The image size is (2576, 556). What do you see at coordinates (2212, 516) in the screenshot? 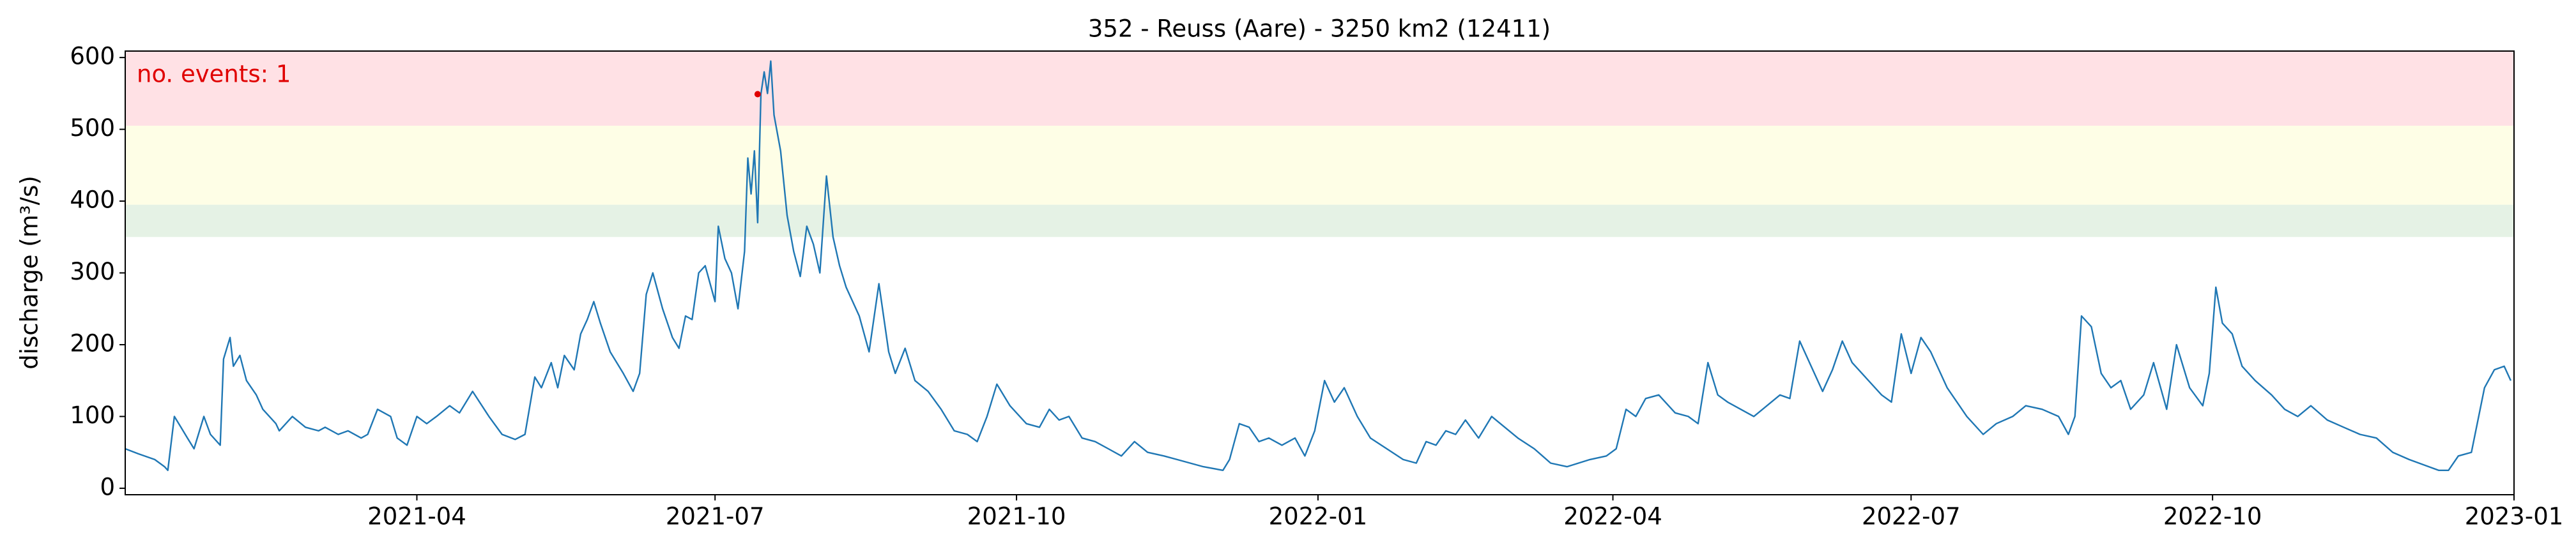
I see `x-tick-label: 2022-10` at bounding box center [2212, 516].